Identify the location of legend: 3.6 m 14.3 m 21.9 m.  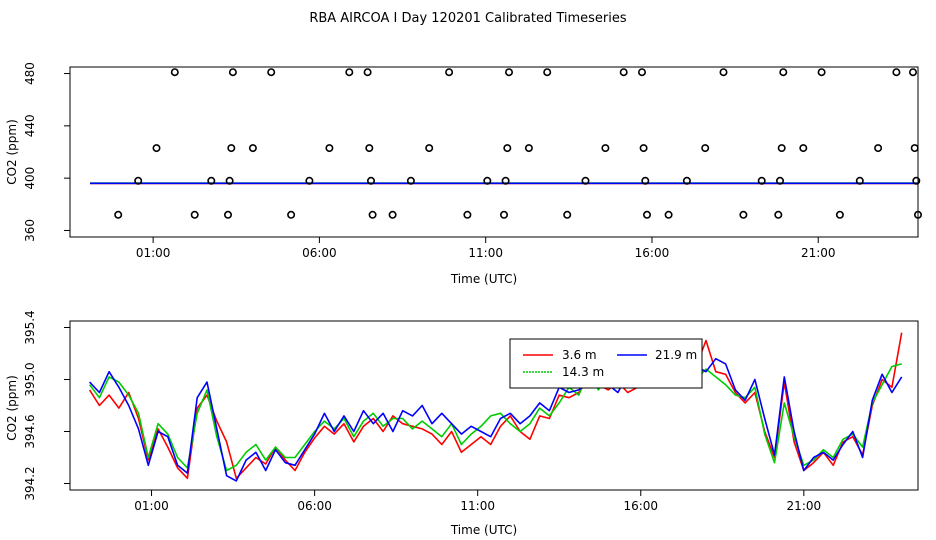
(606, 363).